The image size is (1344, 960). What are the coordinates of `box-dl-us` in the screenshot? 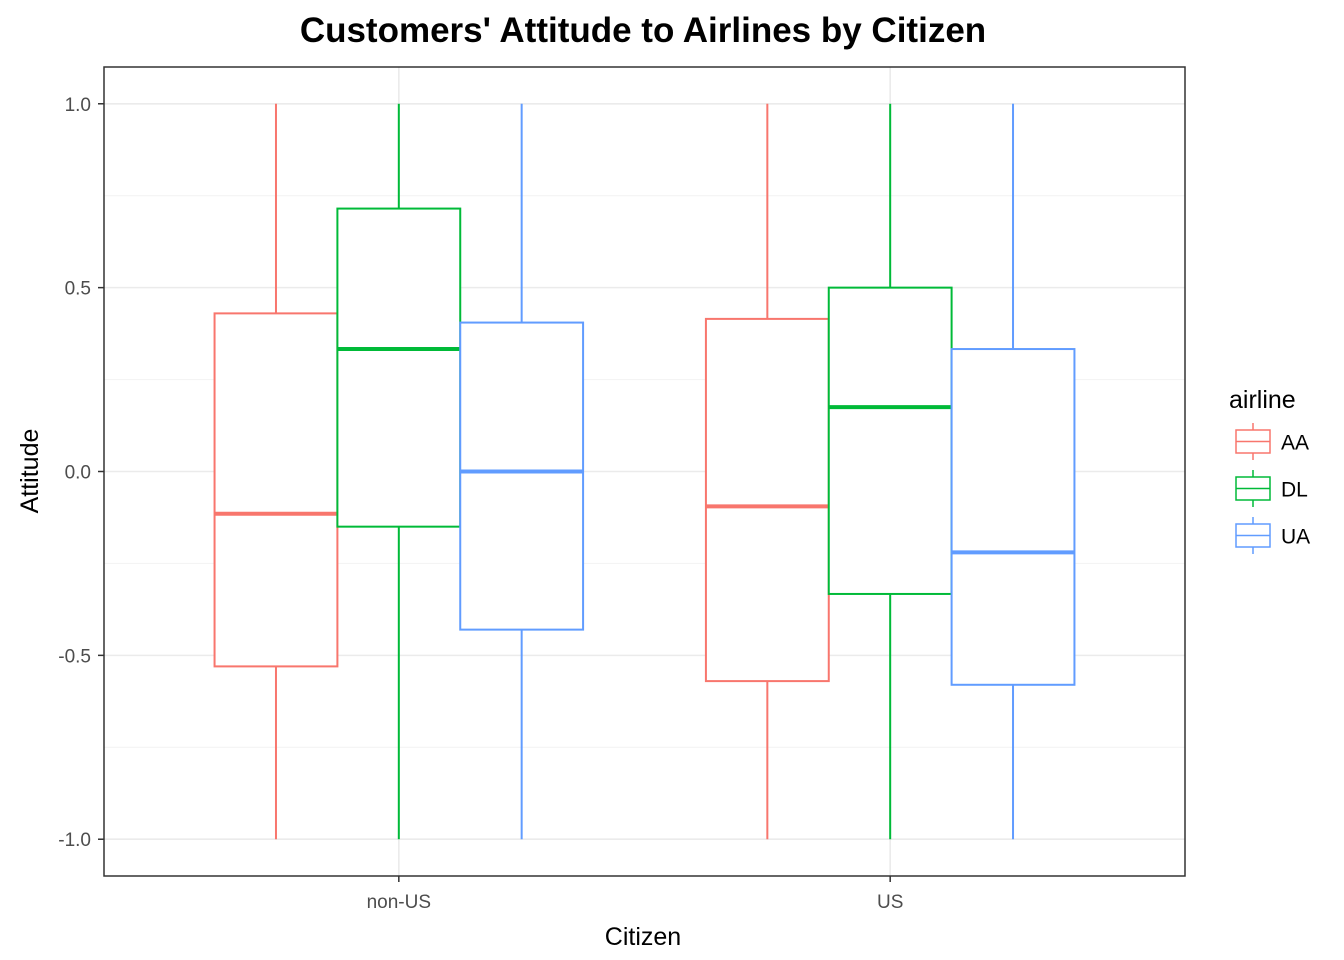 It's located at (890, 471).